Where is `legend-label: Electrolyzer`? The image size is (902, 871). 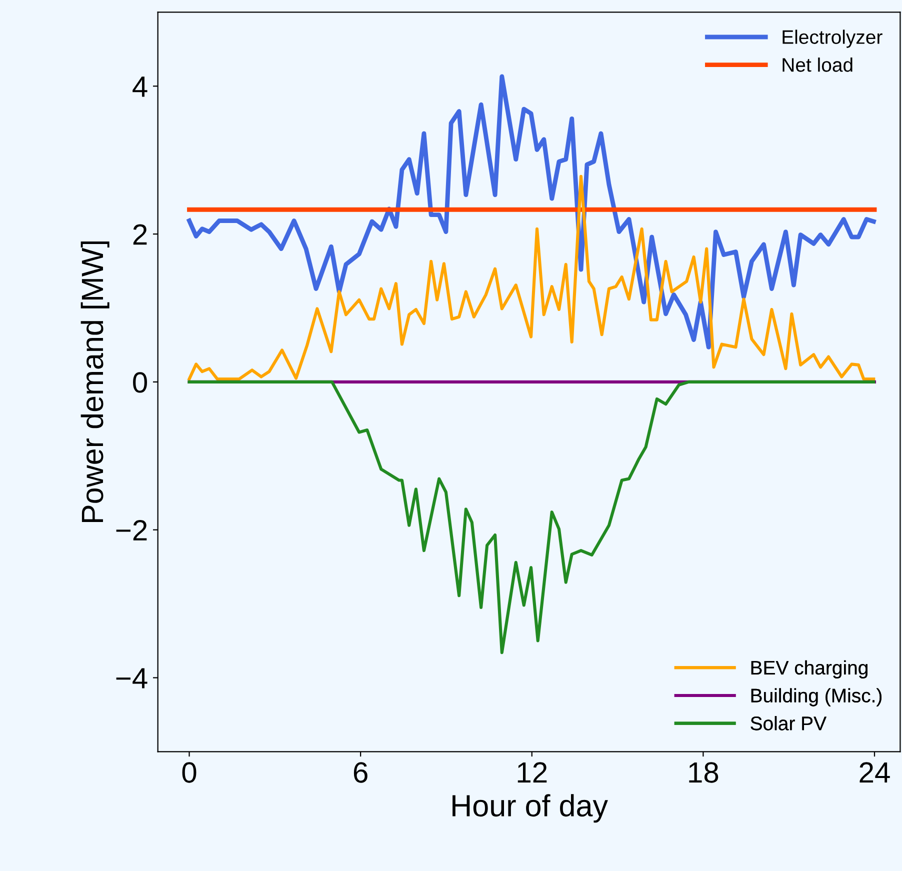
legend-label: Electrolyzer is located at coordinates (832, 39).